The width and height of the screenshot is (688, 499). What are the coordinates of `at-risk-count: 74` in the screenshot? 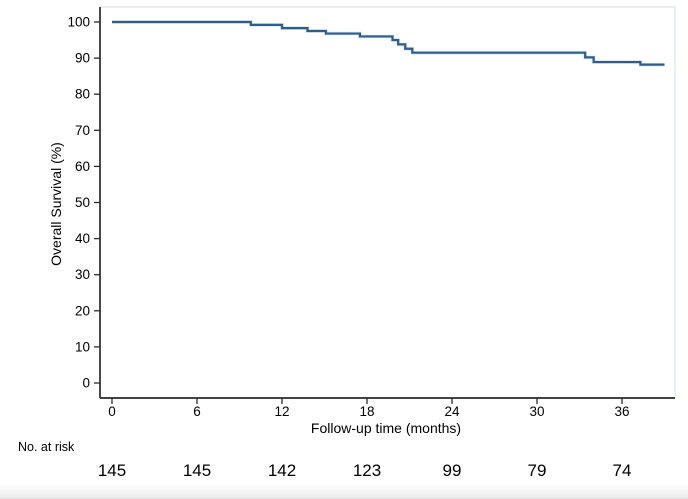 It's located at (622, 470).